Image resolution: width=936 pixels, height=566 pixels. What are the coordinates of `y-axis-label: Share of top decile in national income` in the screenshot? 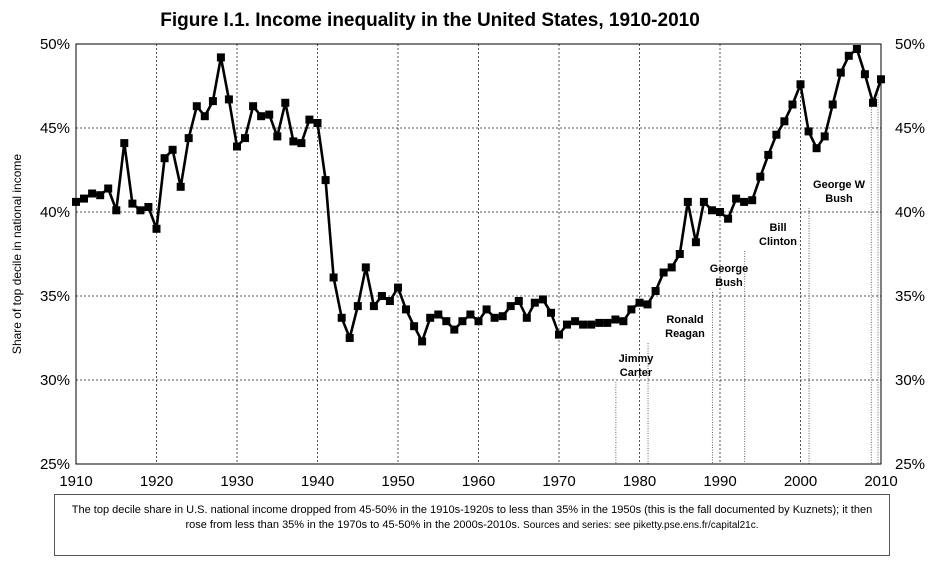 It's located at (17, 254).